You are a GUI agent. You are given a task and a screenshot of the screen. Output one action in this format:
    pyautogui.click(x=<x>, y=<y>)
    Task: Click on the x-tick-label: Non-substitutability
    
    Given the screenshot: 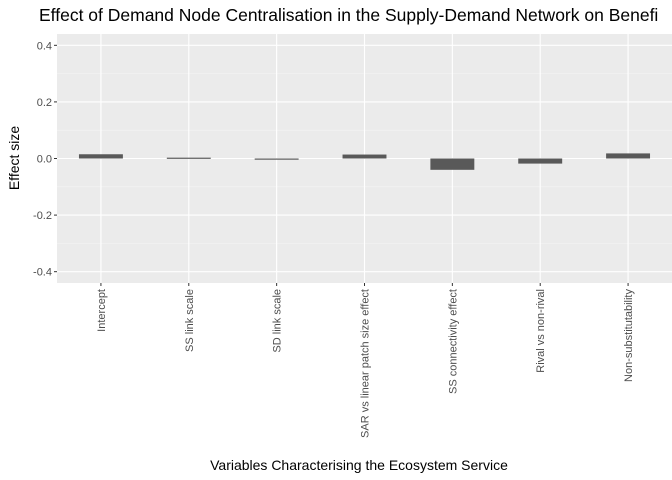 What is the action you would take?
    pyautogui.click(x=629, y=335)
    